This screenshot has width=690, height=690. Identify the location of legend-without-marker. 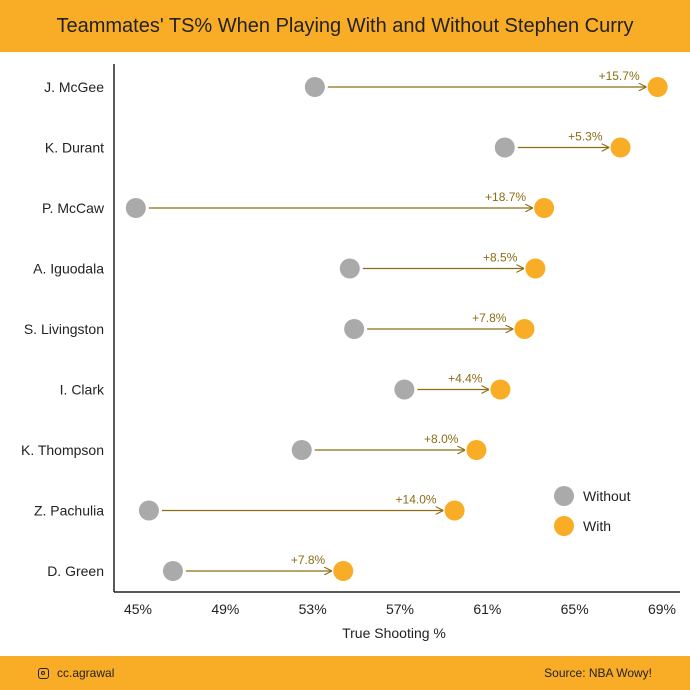
(564, 496).